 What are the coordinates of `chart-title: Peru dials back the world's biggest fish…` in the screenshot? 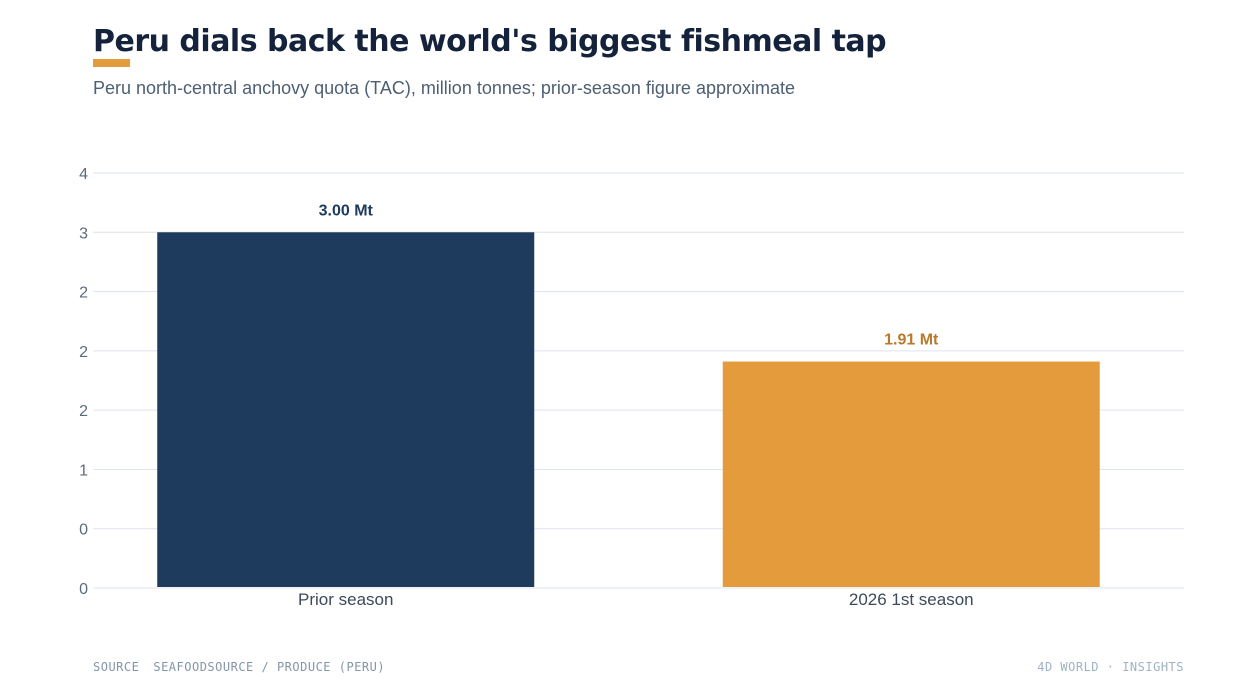 It's located at (490, 41).